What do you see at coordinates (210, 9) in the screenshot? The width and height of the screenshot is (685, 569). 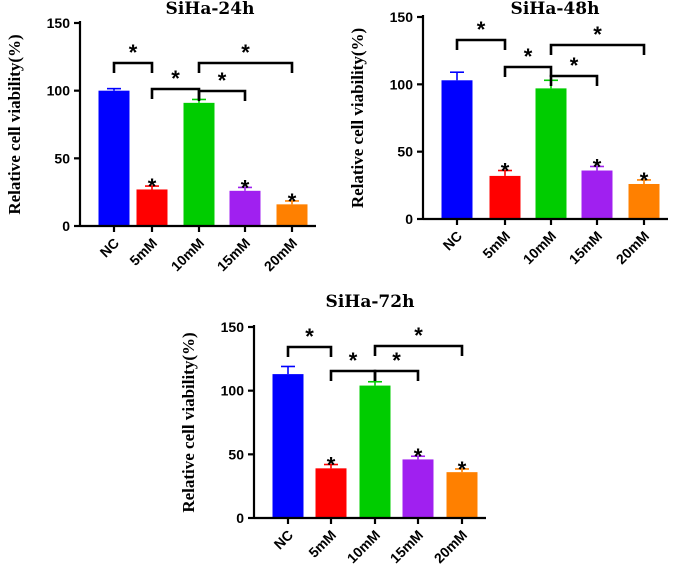 I see `chart-title: SiHa-24h` at bounding box center [210, 9].